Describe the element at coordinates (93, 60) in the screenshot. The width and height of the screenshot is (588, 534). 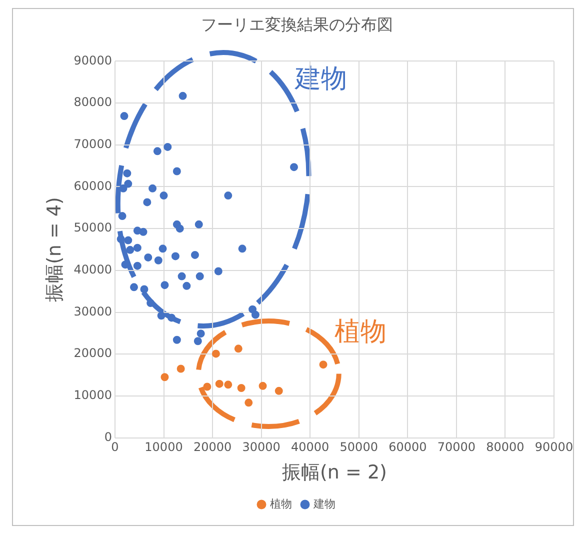
I see `y-tick-label: 90000` at that location.